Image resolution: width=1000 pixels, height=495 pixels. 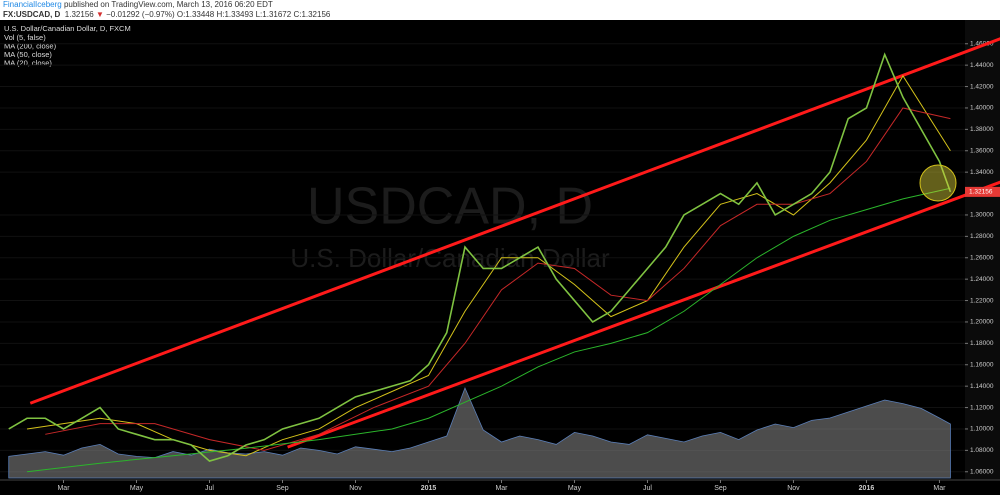 What do you see at coordinates (982, 43) in the screenshot?
I see `y-tick-label: 1.46000` at bounding box center [982, 43].